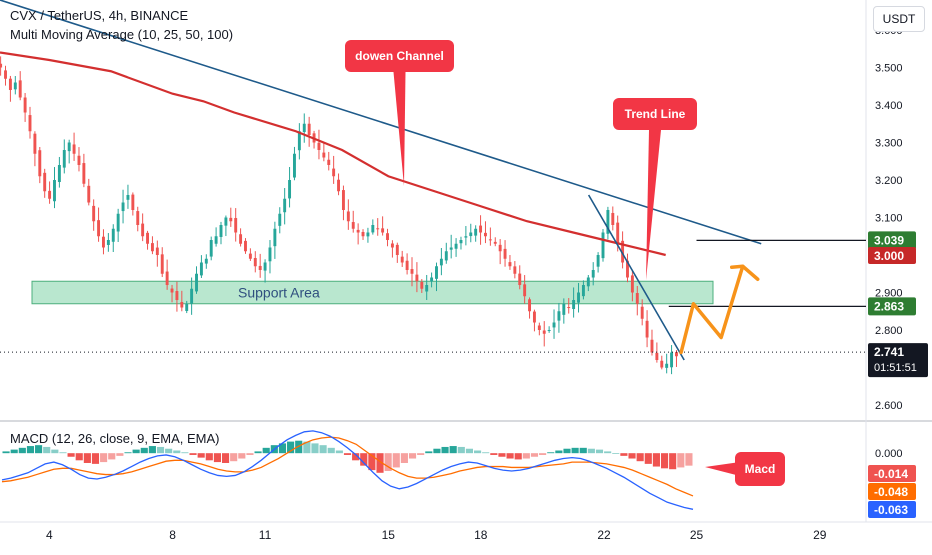 The width and height of the screenshot is (932, 555). Describe the element at coordinates (889, 144) in the screenshot. I see `price-tick-label: 3.300` at that location.